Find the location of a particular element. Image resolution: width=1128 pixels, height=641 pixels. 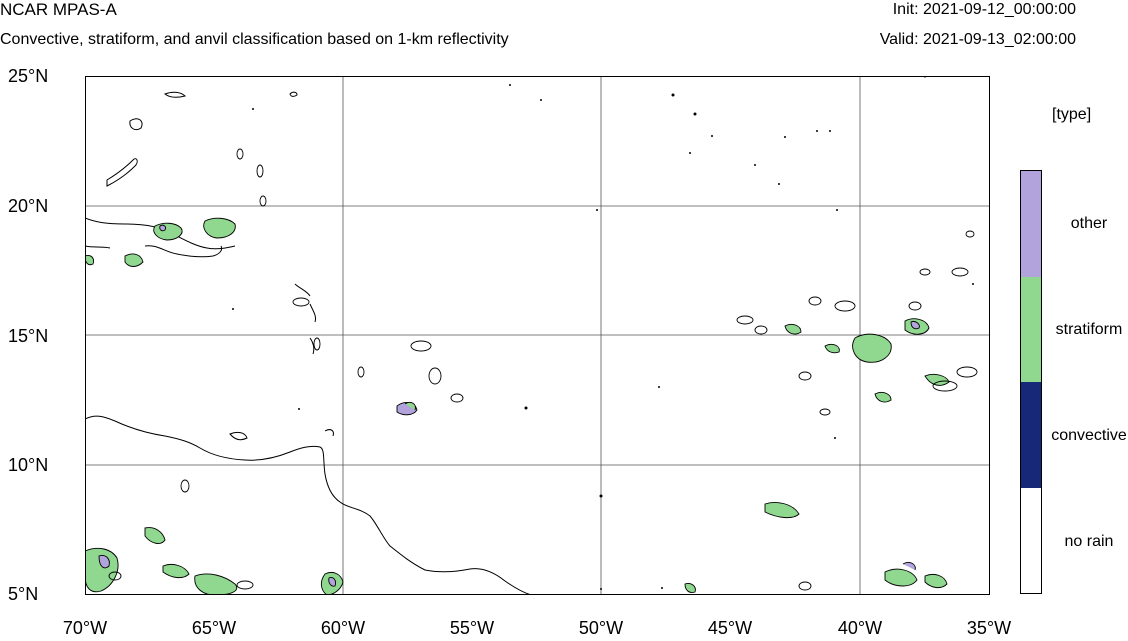

lat-tick-20n: 20°N is located at coordinates (28, 206).